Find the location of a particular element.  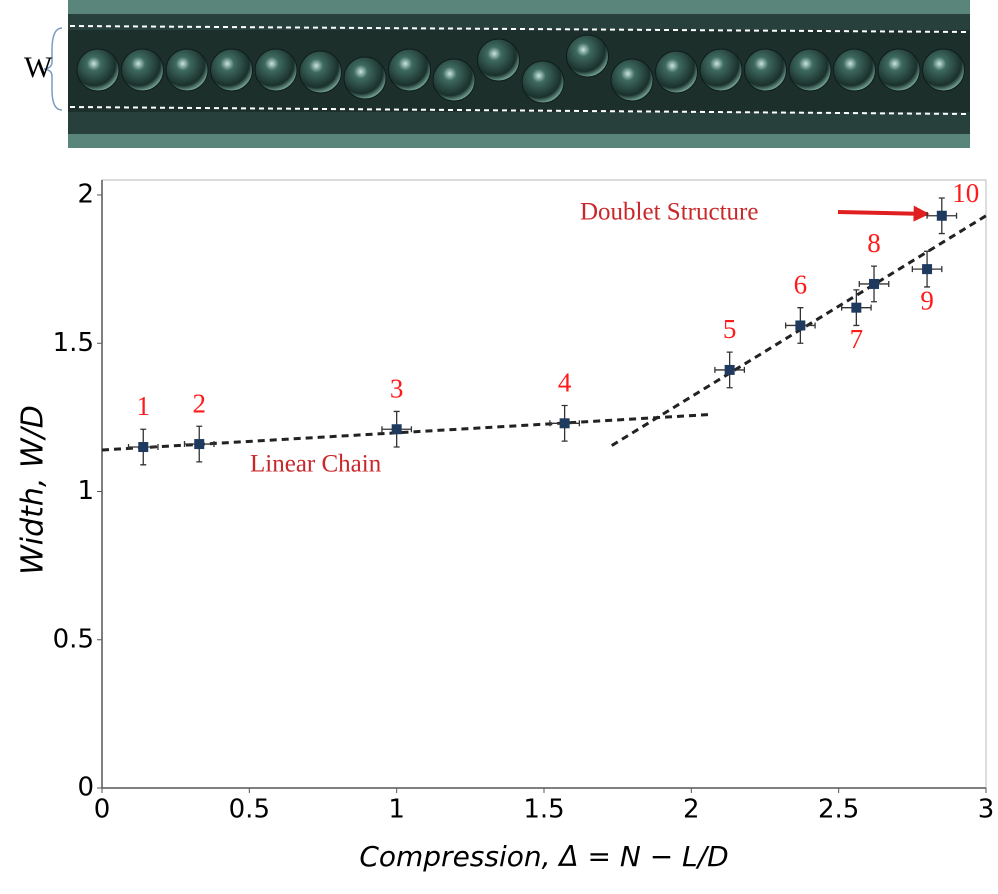

point-label: 1 is located at coordinates (144, 406).